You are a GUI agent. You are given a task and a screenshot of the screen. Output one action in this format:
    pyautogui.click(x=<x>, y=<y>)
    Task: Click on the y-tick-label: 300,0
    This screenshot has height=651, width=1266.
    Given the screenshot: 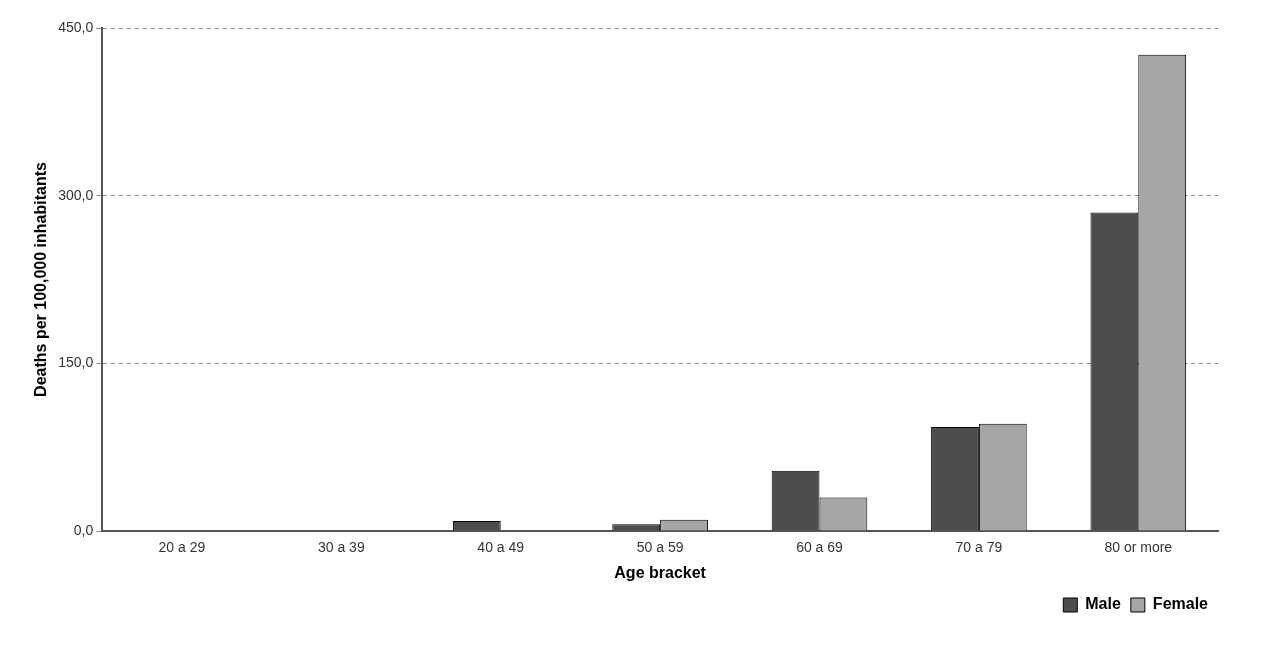 What is the action you would take?
    pyautogui.click(x=76, y=194)
    